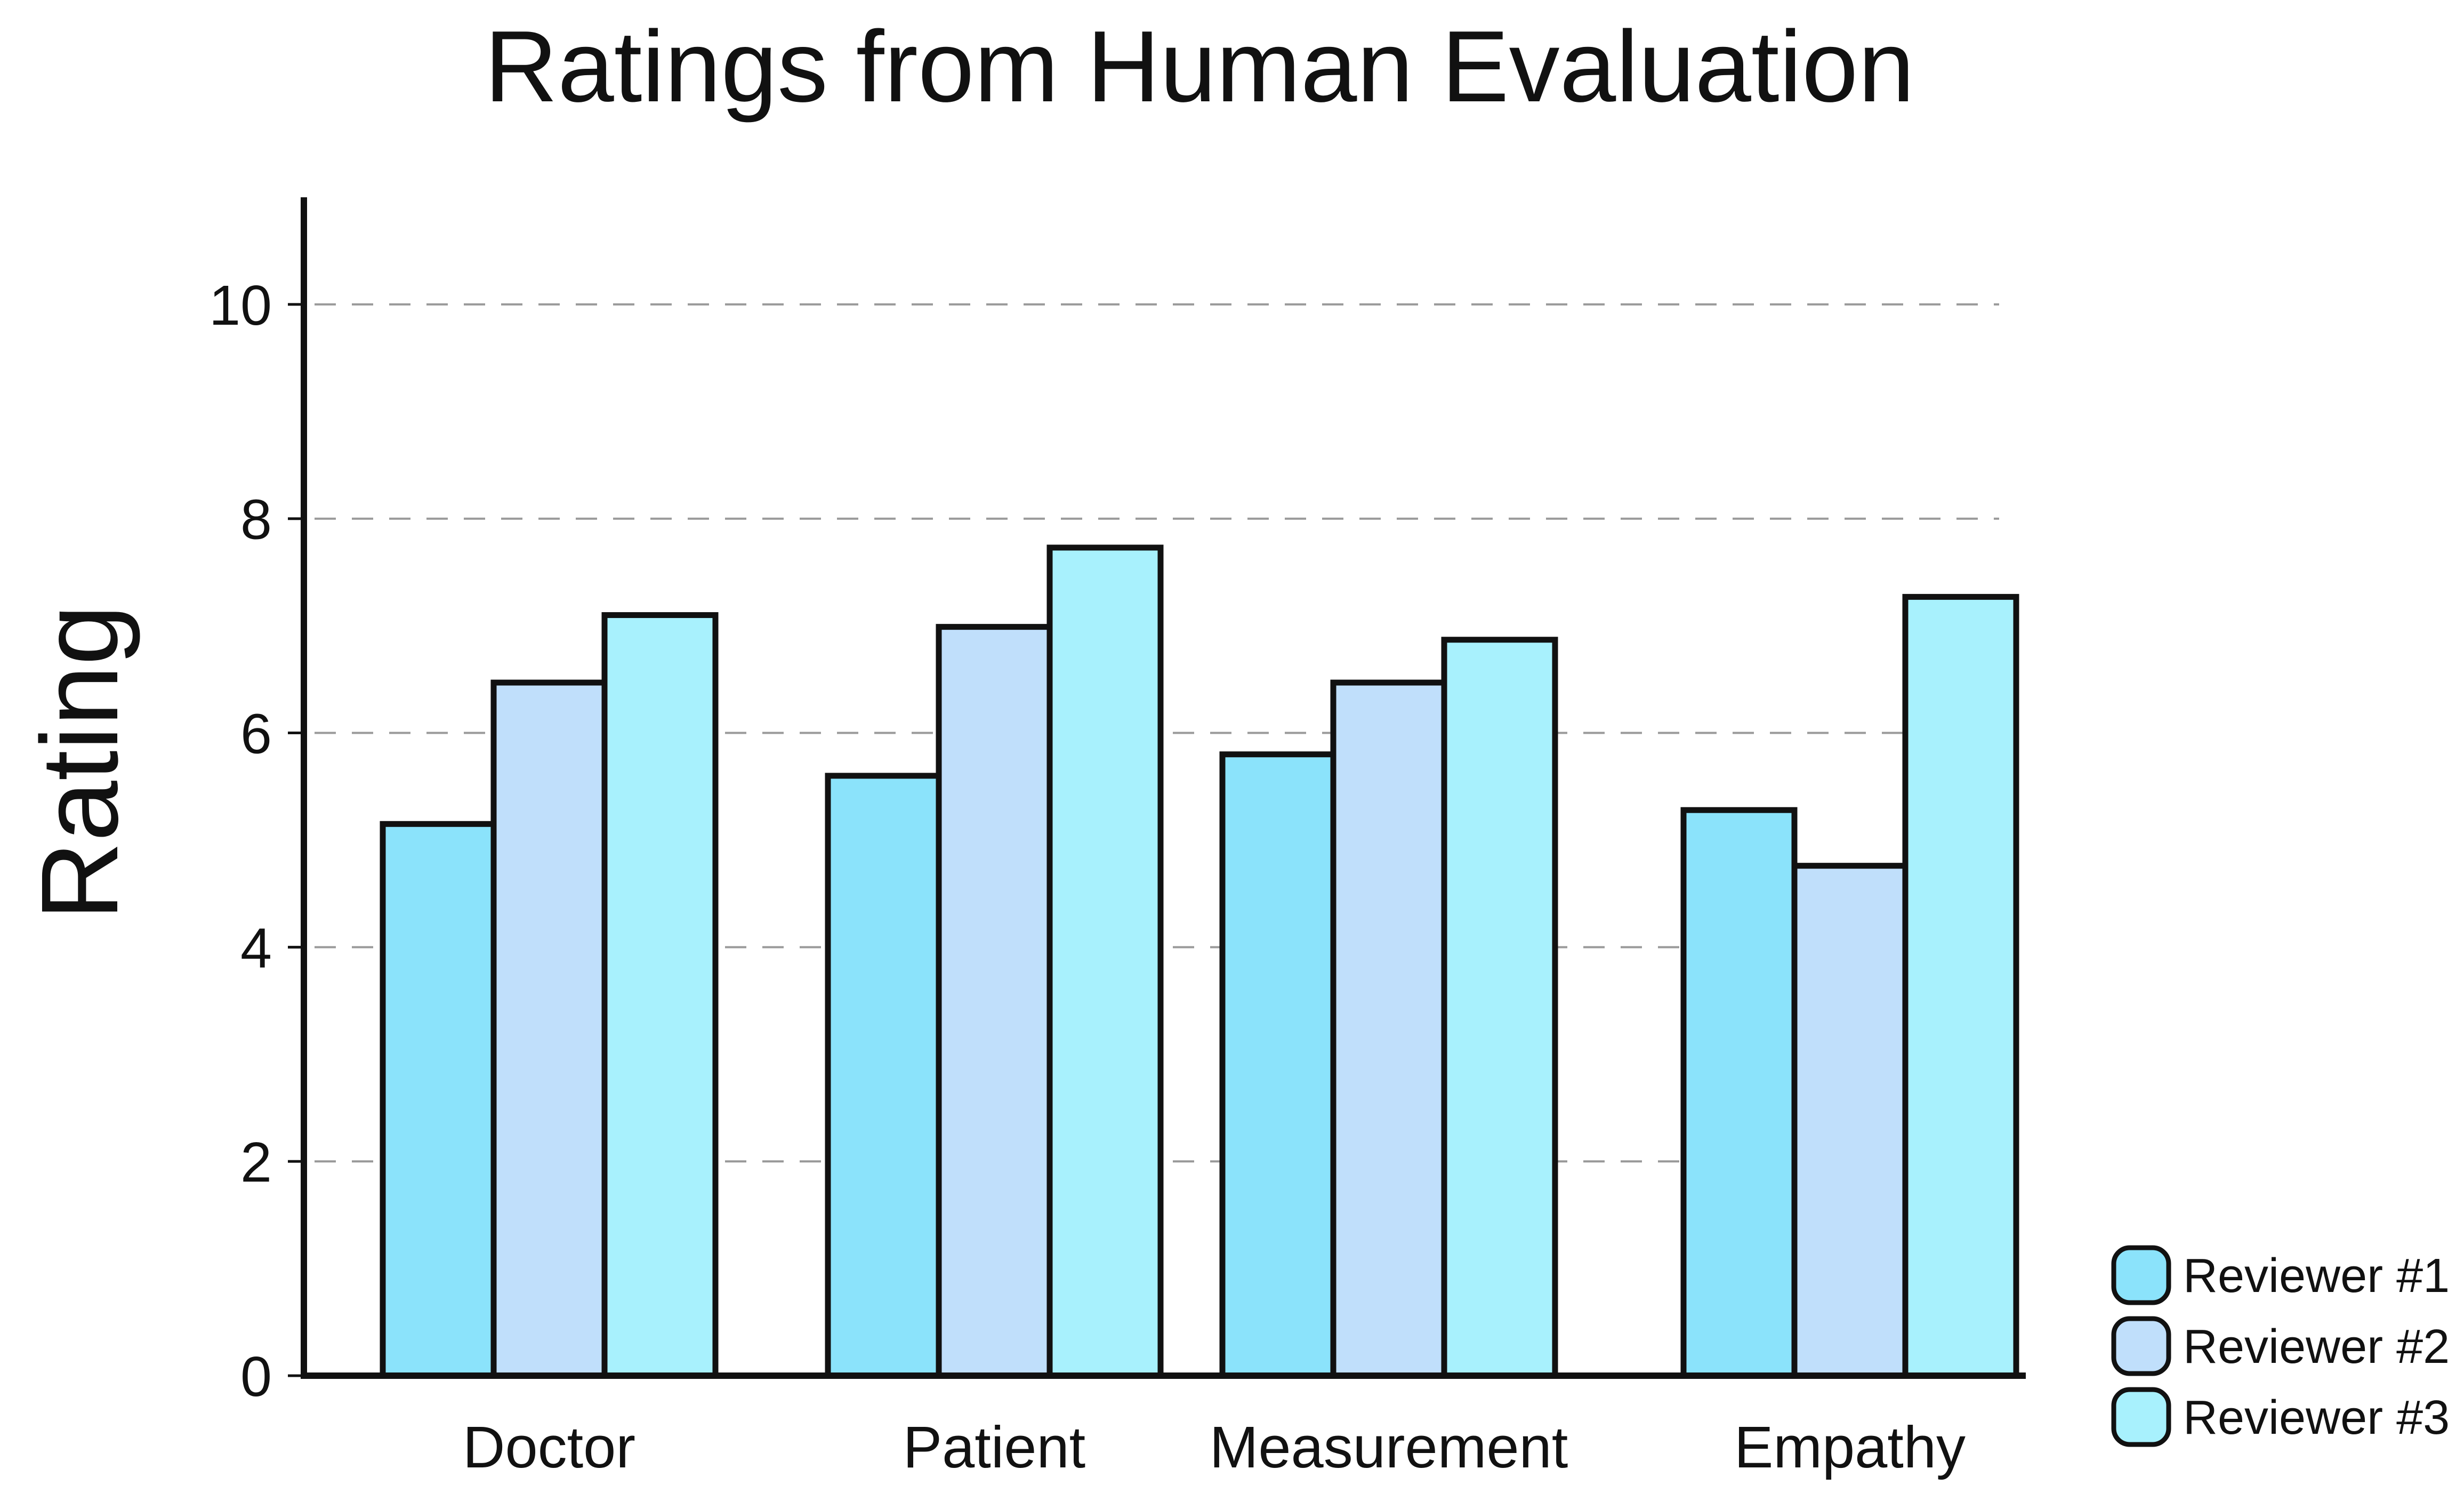 Image resolution: width=2464 pixels, height=1485 pixels. What do you see at coordinates (256, 841) in the screenshot?
I see `y-ticks: 0 2 4 6 8 10` at bounding box center [256, 841].